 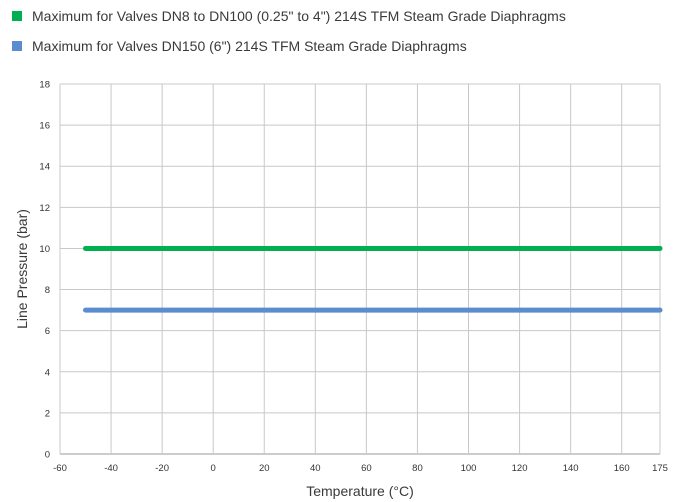 What do you see at coordinates (660, 468) in the screenshot?
I see `x-tick-label: 175` at bounding box center [660, 468].